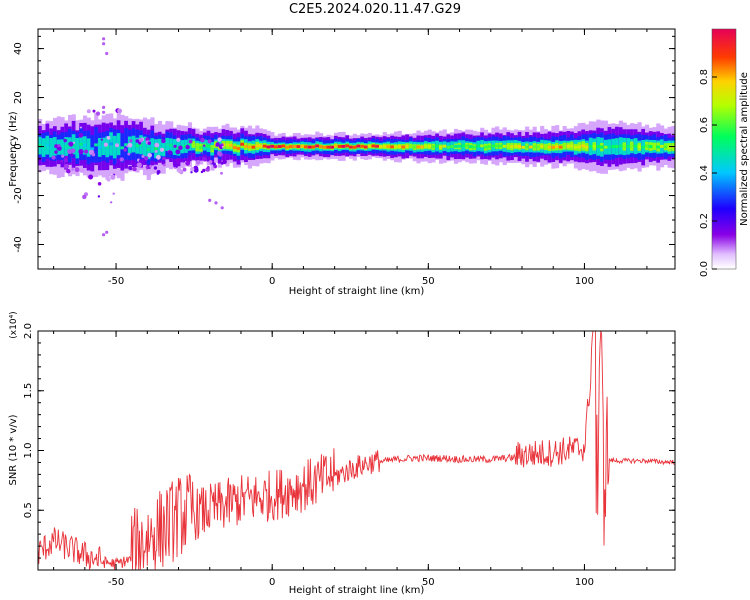  Describe the element at coordinates (375, 9) in the screenshot. I see `figure-title: C2E5.2024.020.11.47.G29` at that location.